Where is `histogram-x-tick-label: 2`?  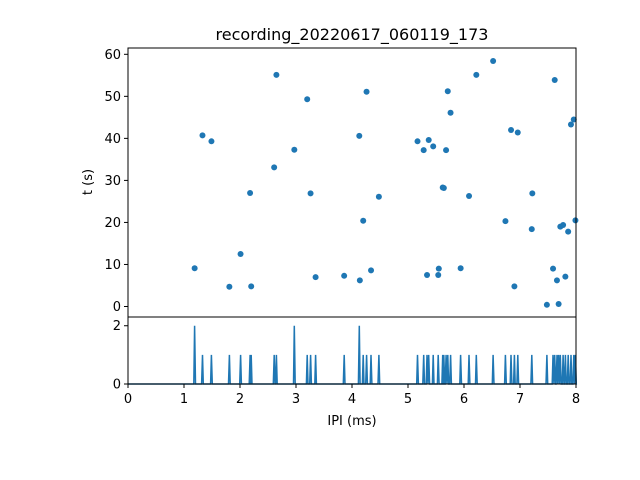 histogram-x-tick-label: 2 is located at coordinates (240, 399).